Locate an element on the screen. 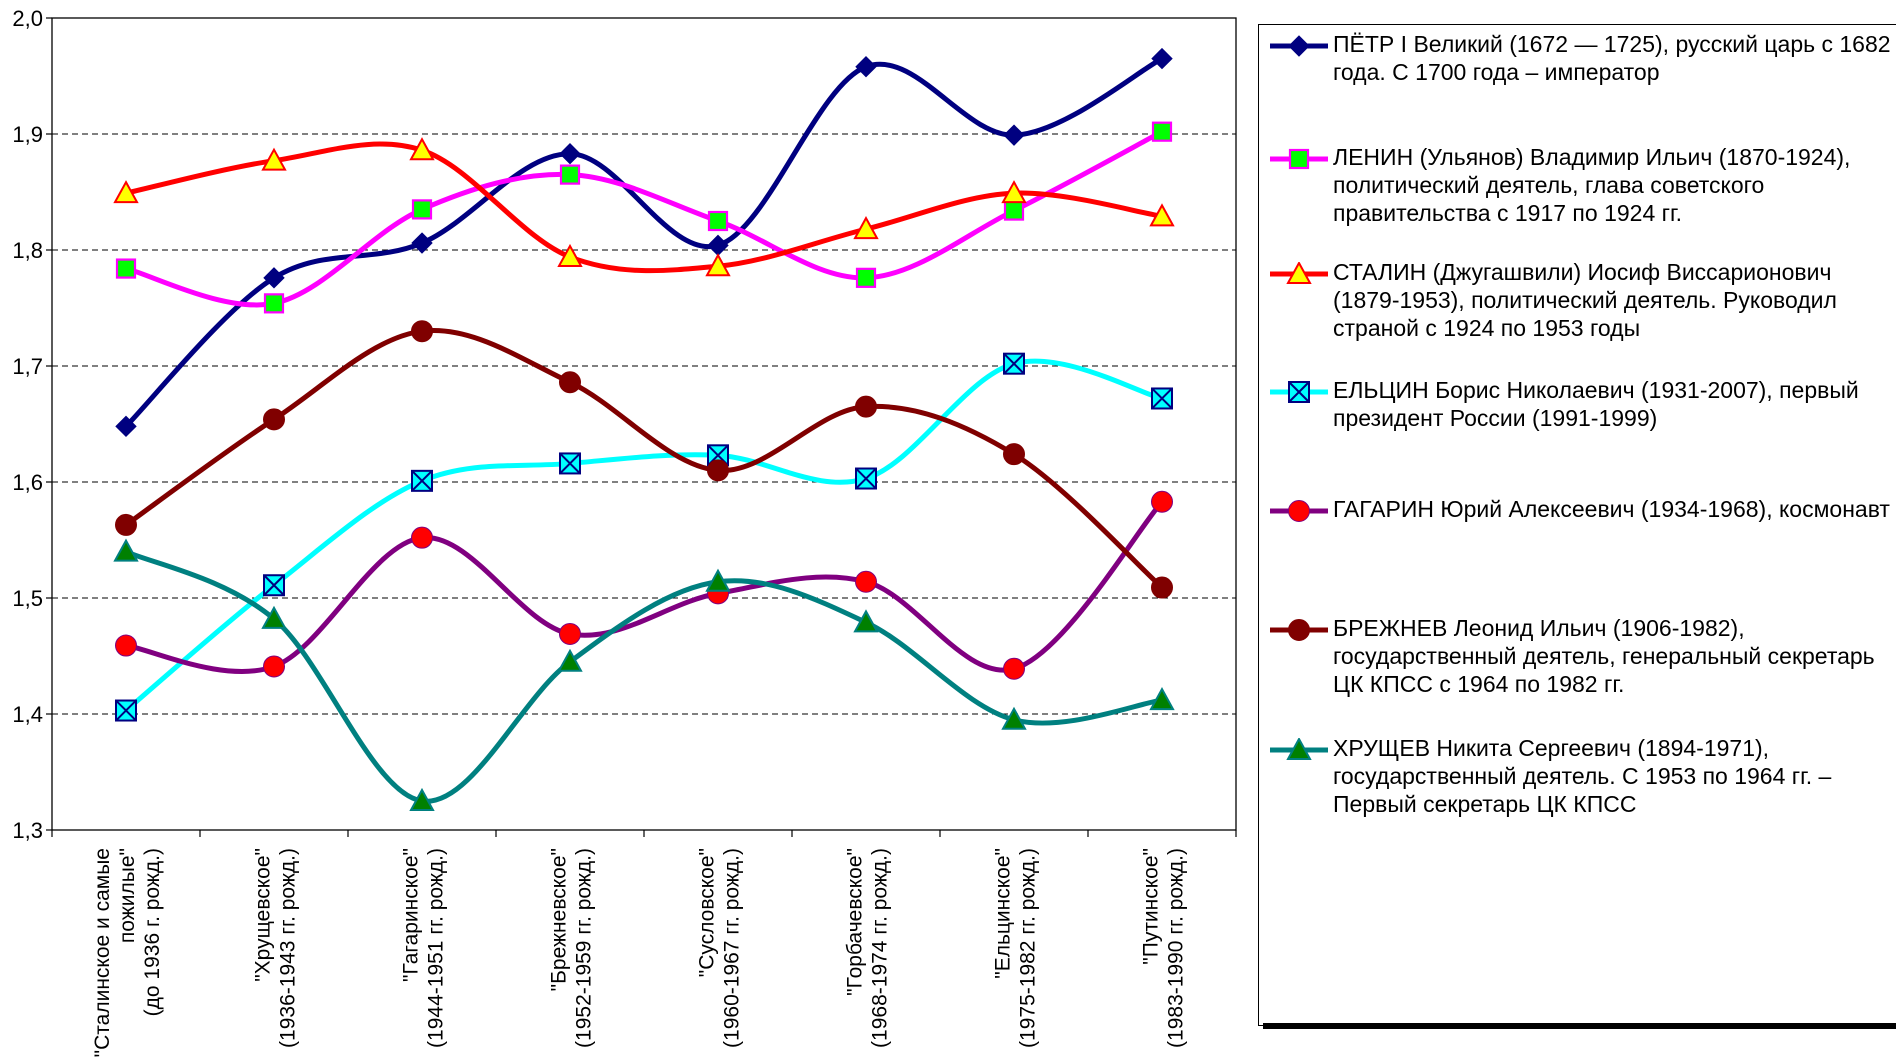 The height and width of the screenshot is (1059, 1896). x-category-label: (1936-1943 гг. рожд.) is located at coordinates (288, 948).